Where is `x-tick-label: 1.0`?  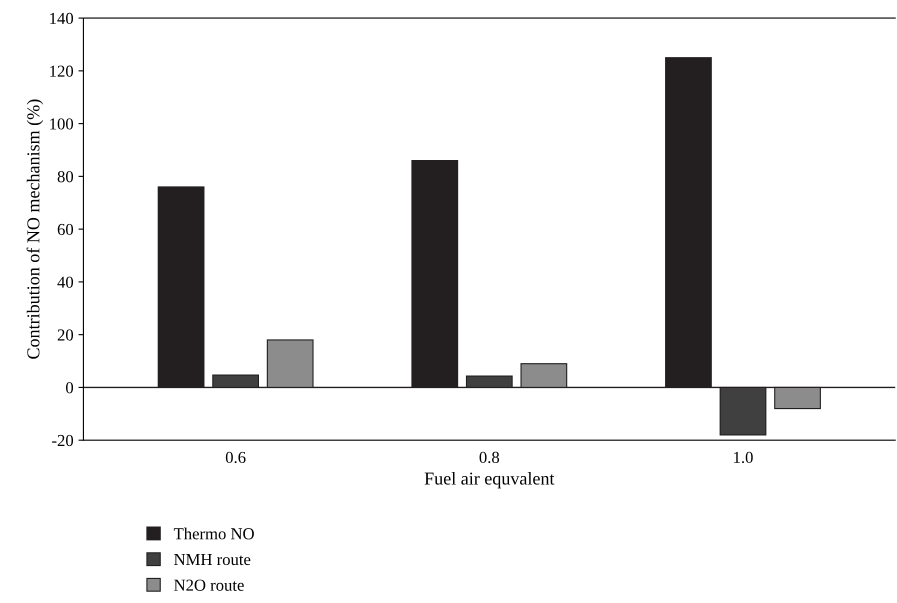 x-tick-label: 1.0 is located at coordinates (743, 458).